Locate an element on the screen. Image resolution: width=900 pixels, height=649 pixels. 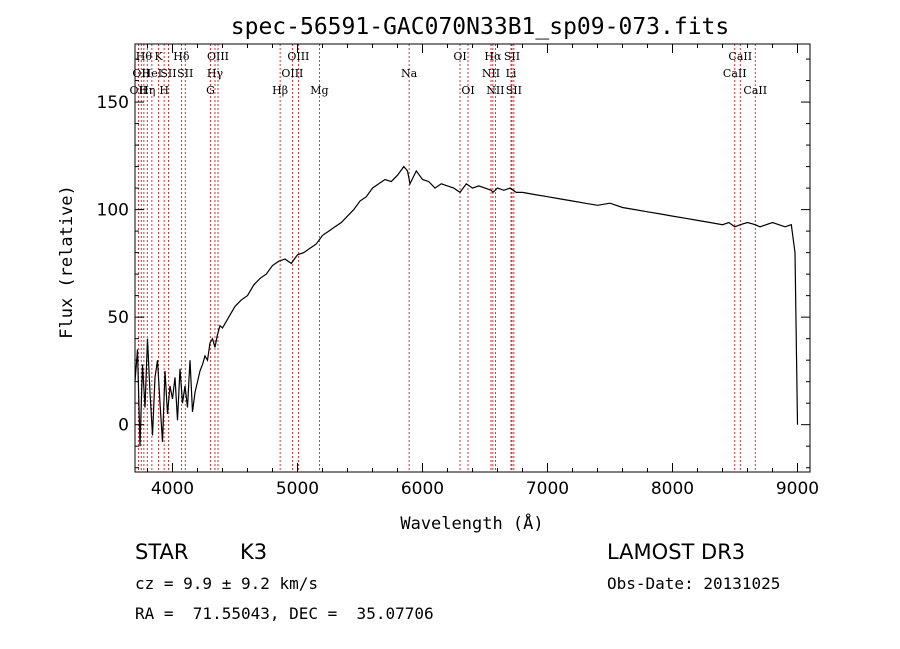
x-tick-label: 9000 is located at coordinates (797, 489).